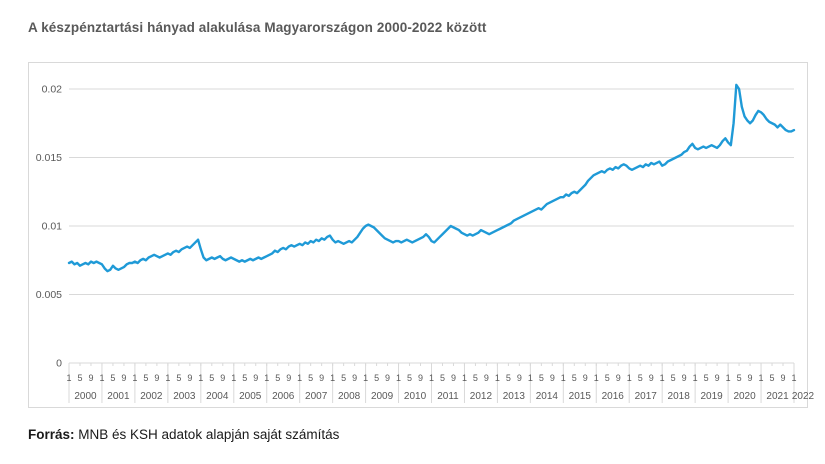 This screenshot has height=464, width=825. I want to click on source-label: Forrás:, so click(51, 434).